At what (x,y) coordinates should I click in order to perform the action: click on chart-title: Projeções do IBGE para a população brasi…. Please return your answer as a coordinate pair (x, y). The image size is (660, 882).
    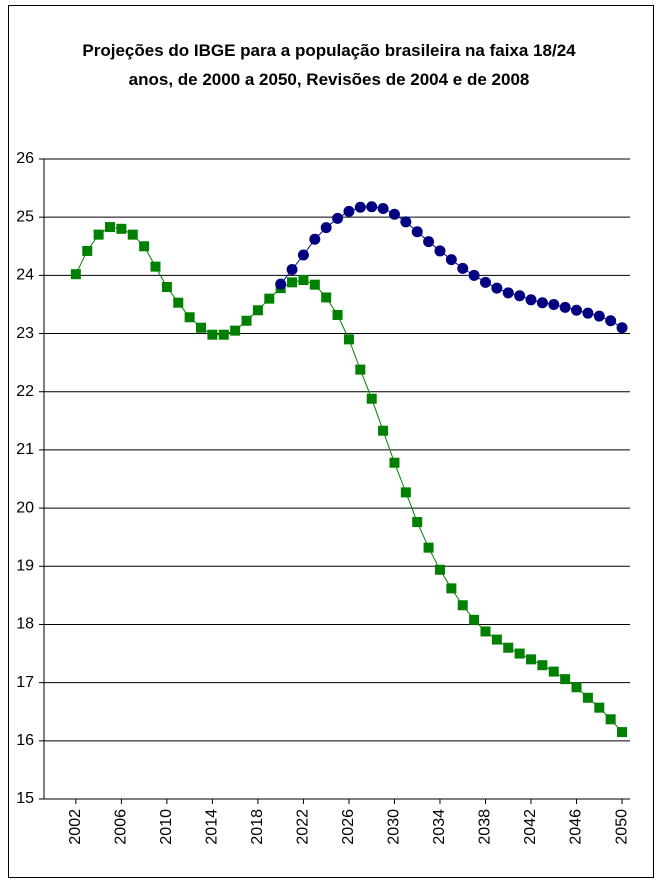
    Looking at the image, I should click on (329, 65).